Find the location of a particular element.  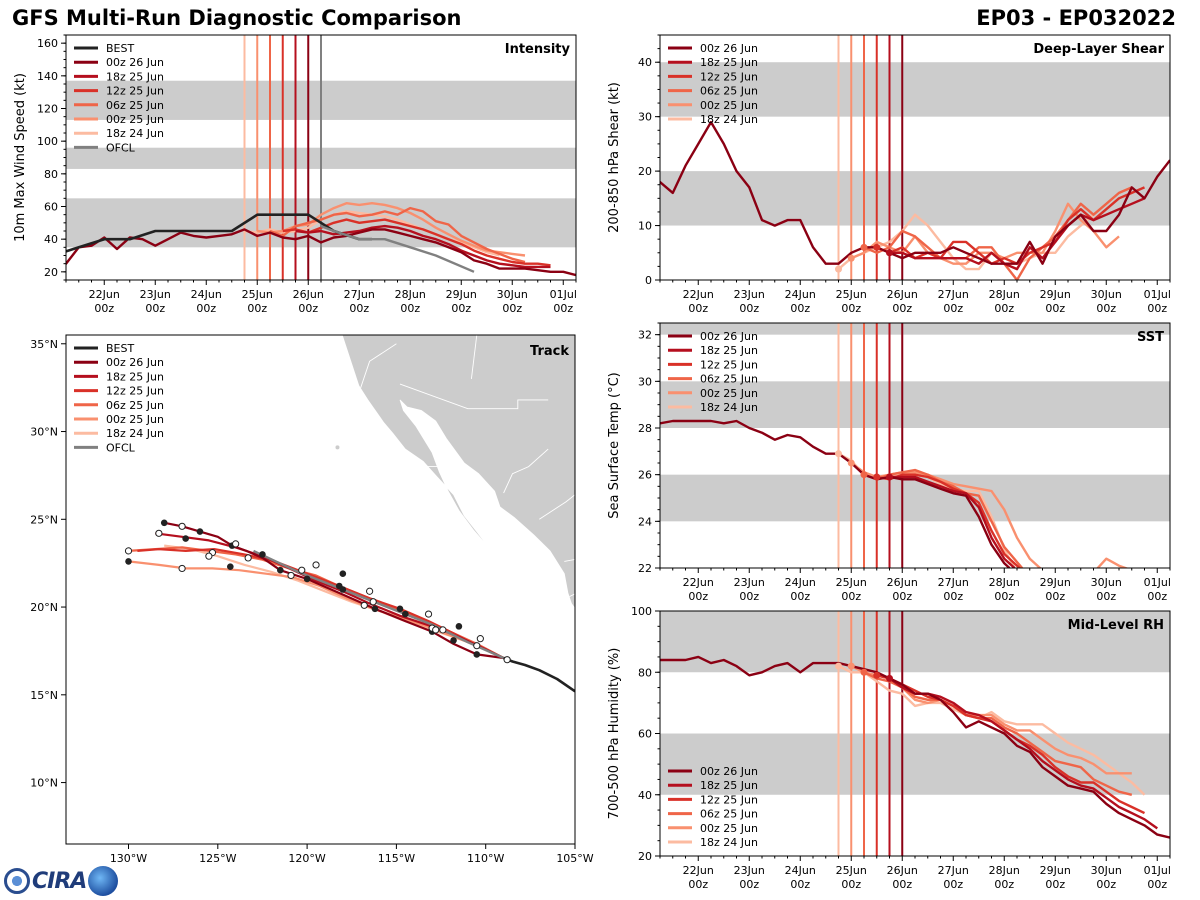

track-ofcl-line is located at coordinates (378, 604).